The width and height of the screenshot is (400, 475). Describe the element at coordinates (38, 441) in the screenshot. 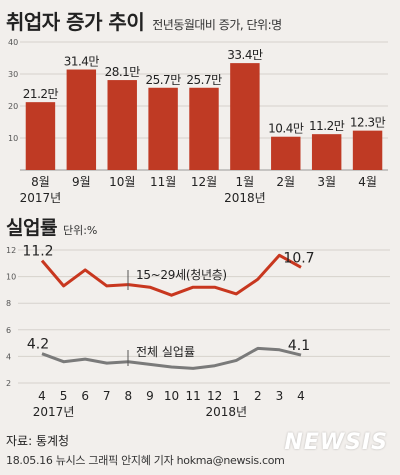

I see `source-text: 자료: 통계청` at that location.